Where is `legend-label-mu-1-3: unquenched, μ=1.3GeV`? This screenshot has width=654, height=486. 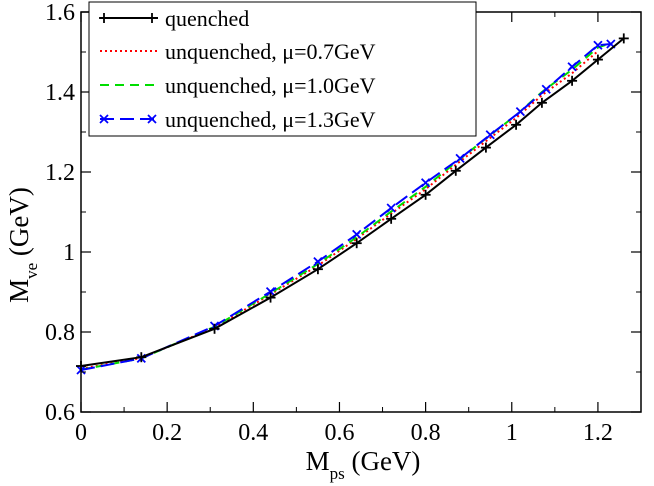 legend-label-mu-1-3: unquenched, μ=1.3GeV is located at coordinates (270, 119).